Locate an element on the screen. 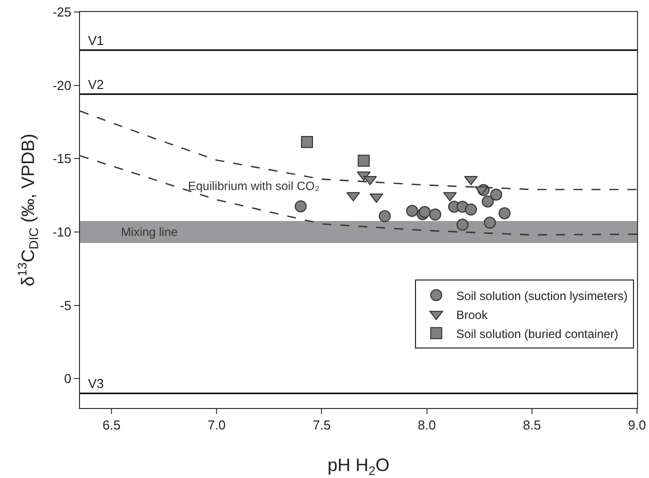 Image resolution: width=649 pixels, height=478 pixels. x-tick-label: 8.5 is located at coordinates (531, 425).